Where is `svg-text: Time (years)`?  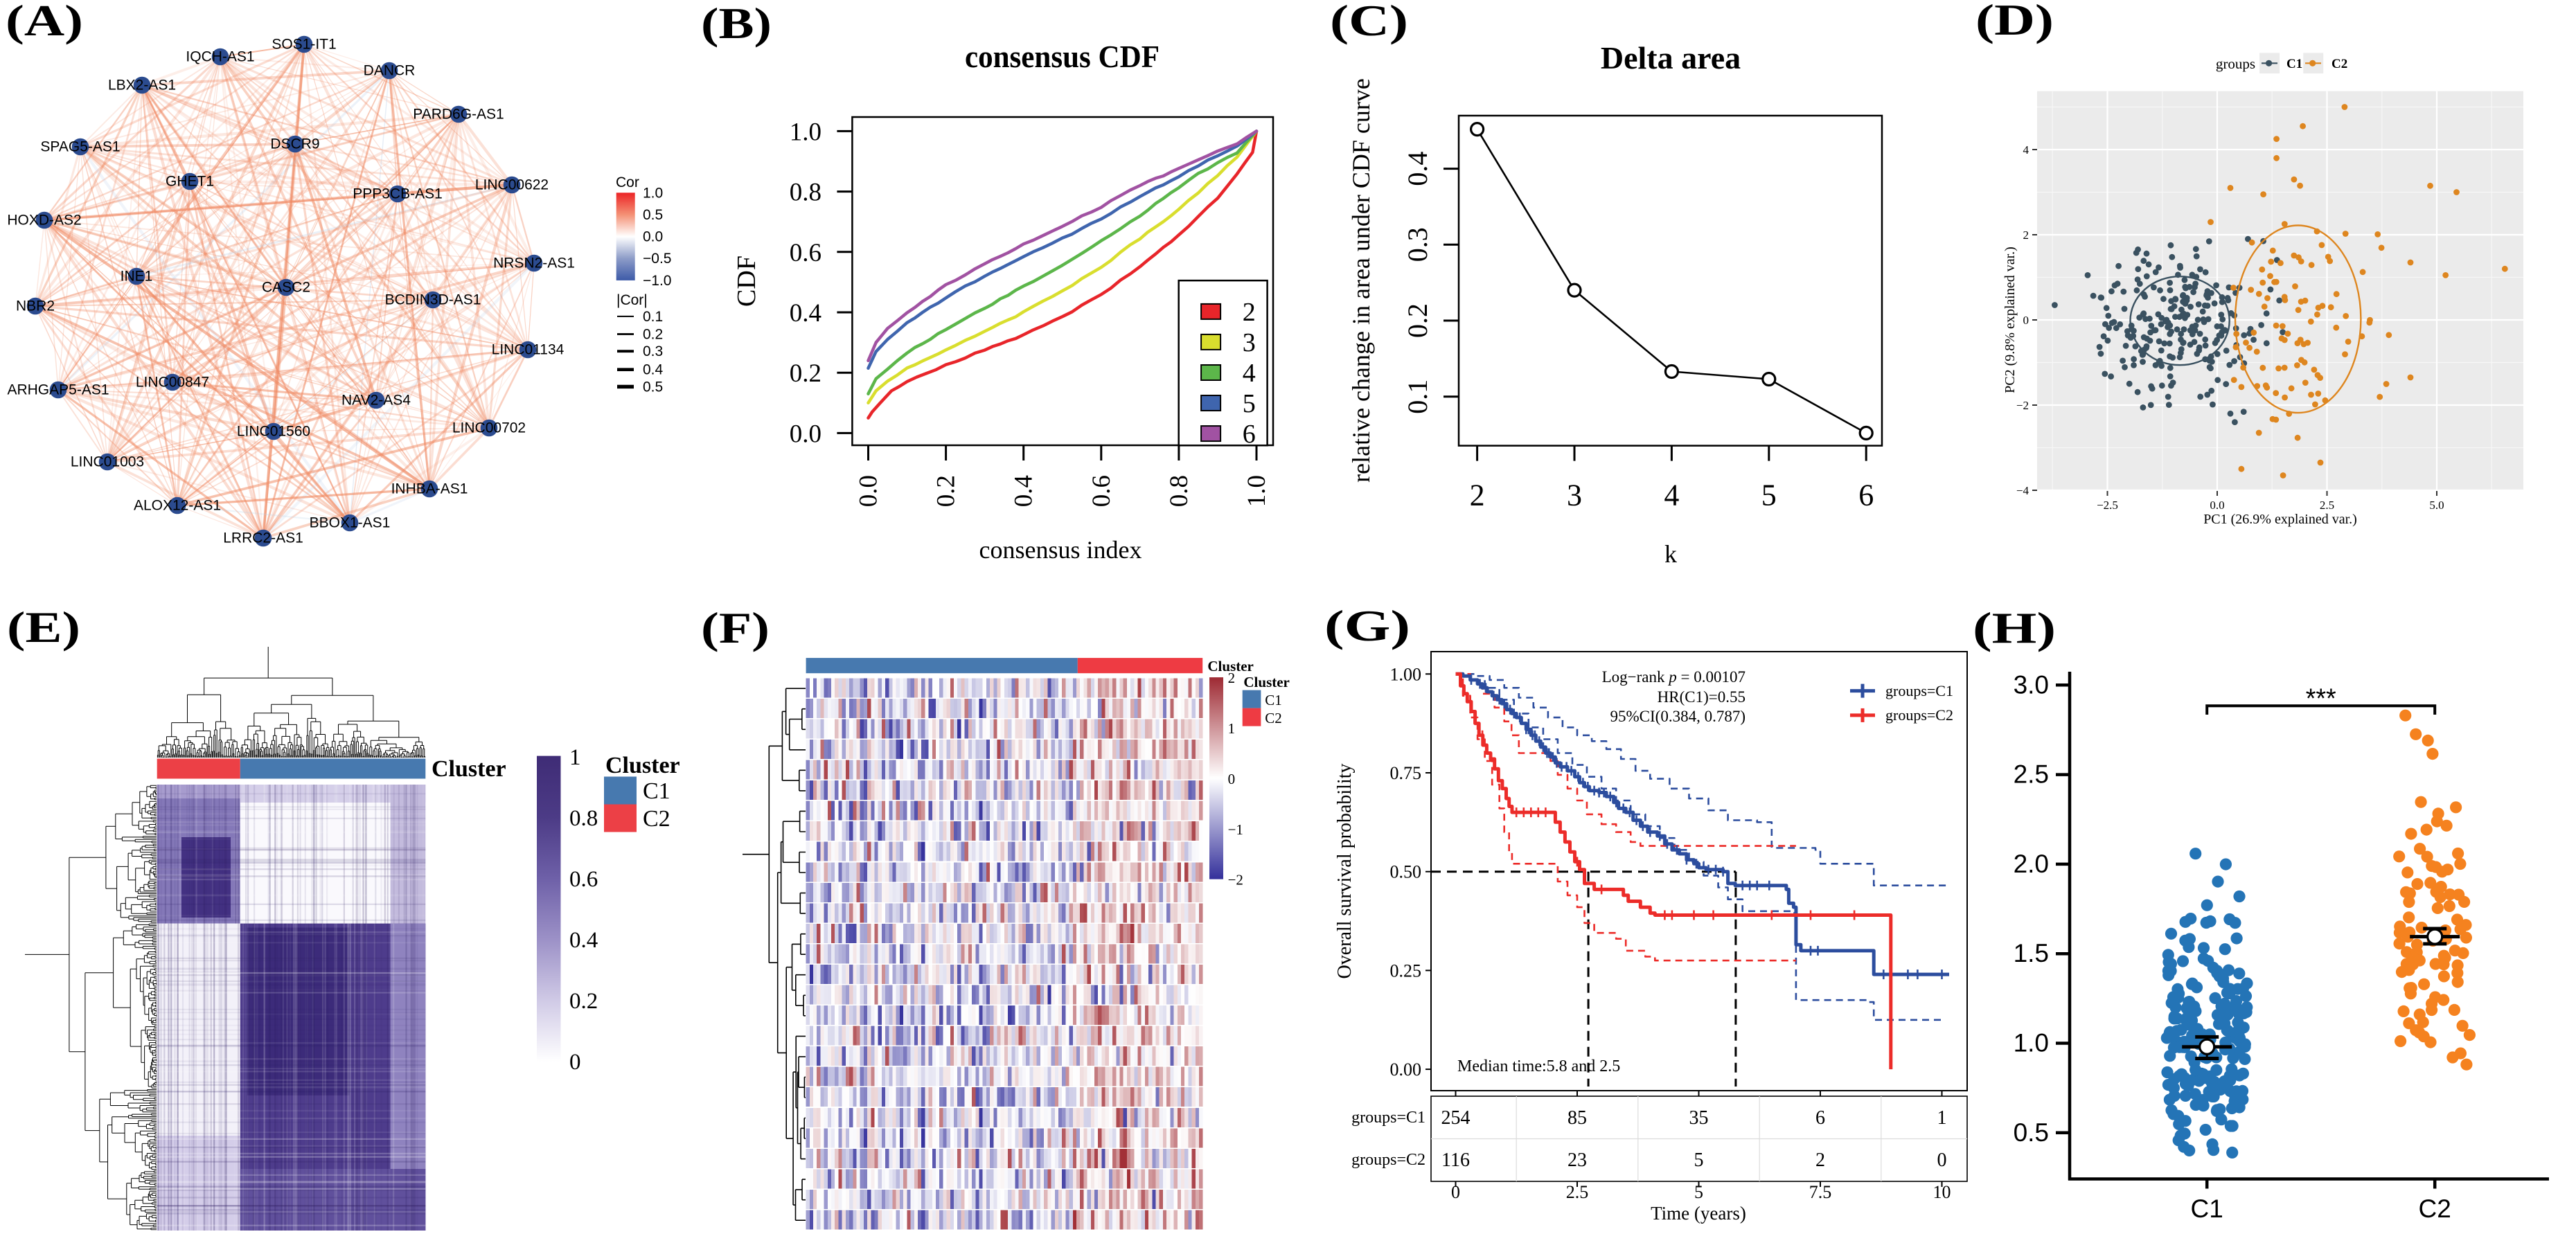 svg-text: Time (years) is located at coordinates (1698, 1213).